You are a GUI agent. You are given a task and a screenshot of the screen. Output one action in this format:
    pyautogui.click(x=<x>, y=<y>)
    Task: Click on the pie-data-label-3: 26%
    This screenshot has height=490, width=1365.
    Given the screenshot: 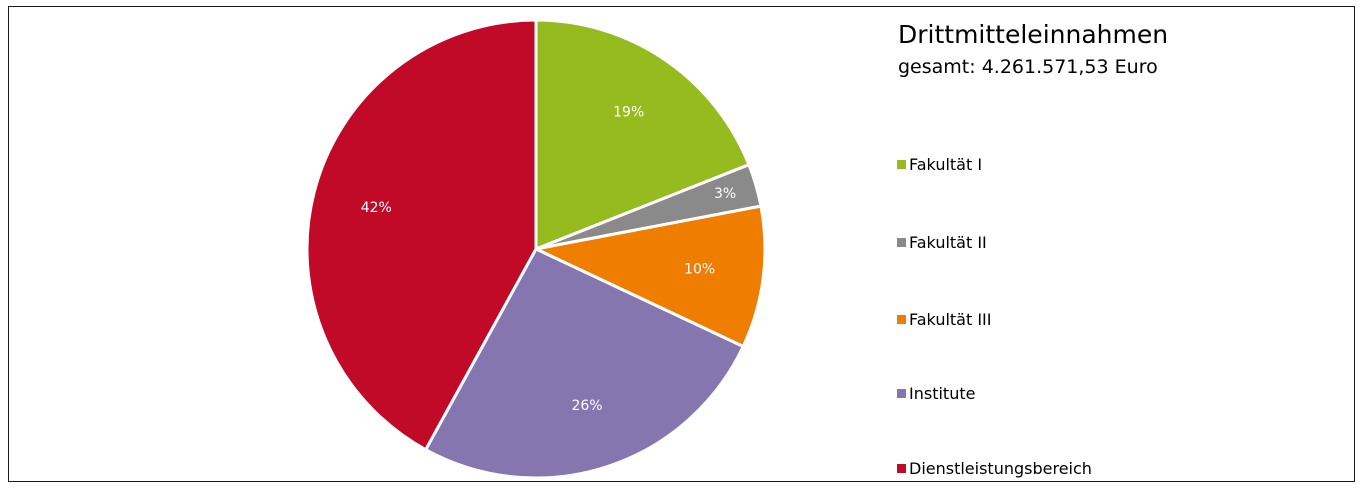 What is the action you would take?
    pyautogui.click(x=586, y=406)
    